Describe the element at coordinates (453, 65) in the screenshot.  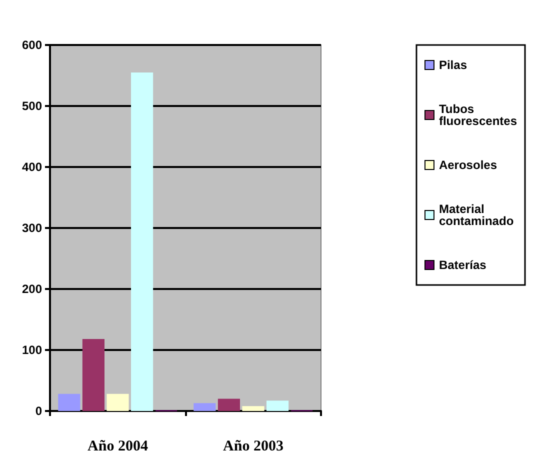
I see `legend-label: Pilas` at that location.